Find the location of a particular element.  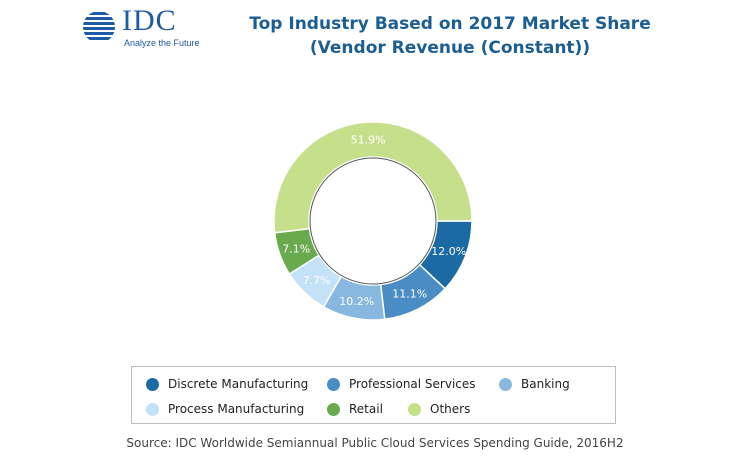

slice-label: 7.1% is located at coordinates (296, 248).